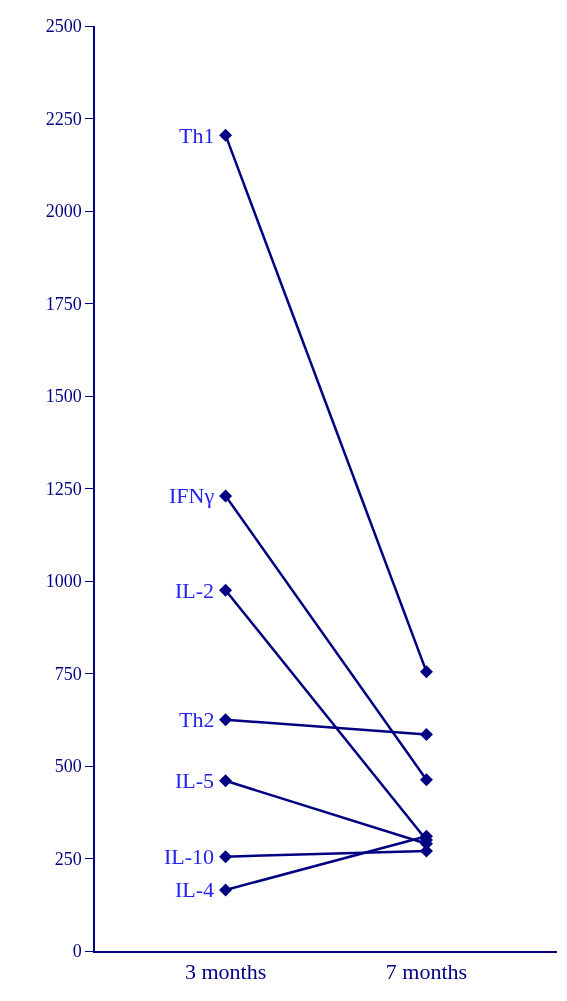 This screenshot has width=567, height=1001. What do you see at coordinates (77, 951) in the screenshot?
I see `y-tick-label: 0` at bounding box center [77, 951].